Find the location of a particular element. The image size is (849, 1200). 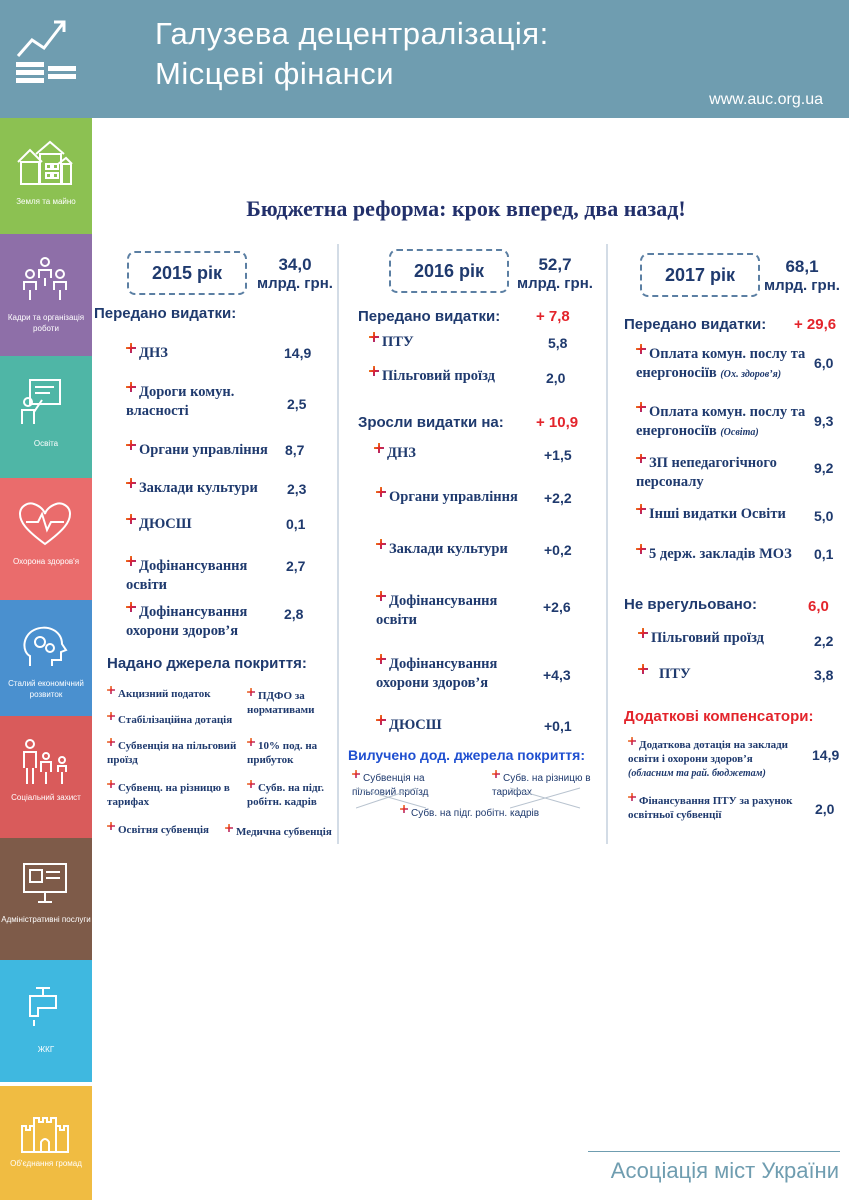

monitor-icon is located at coordinates (45, 883).